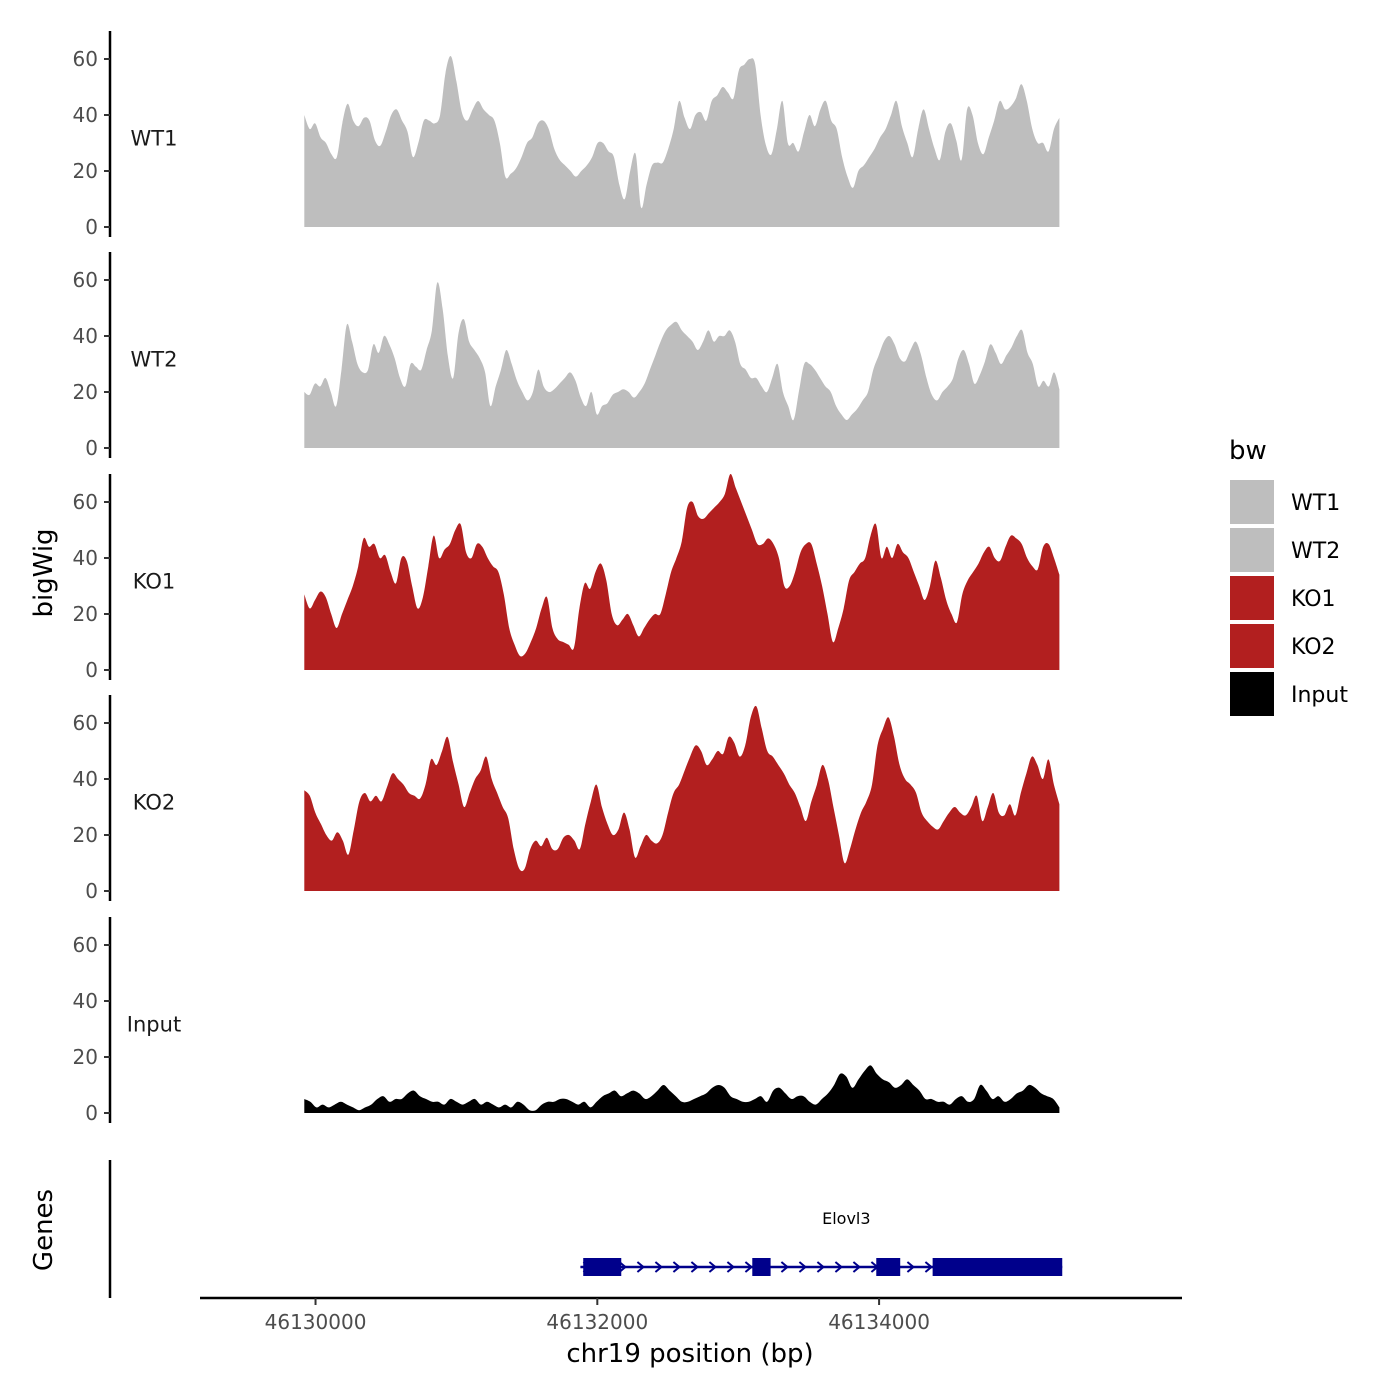  I want to click on gene-track-title: Genes, so click(44, 1230).